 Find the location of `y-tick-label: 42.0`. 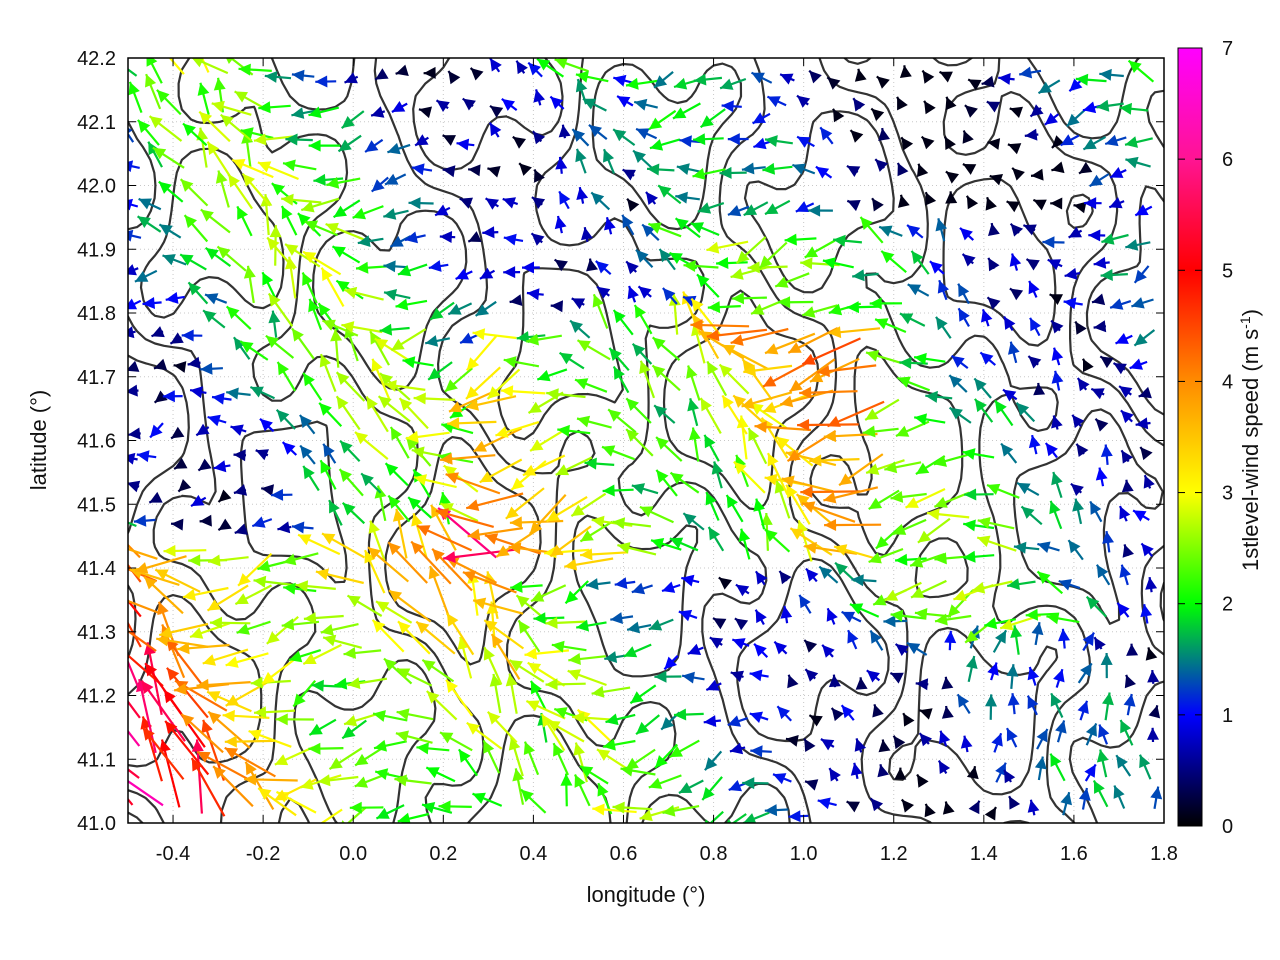

y-tick-label: 42.0 is located at coordinates (96, 187).